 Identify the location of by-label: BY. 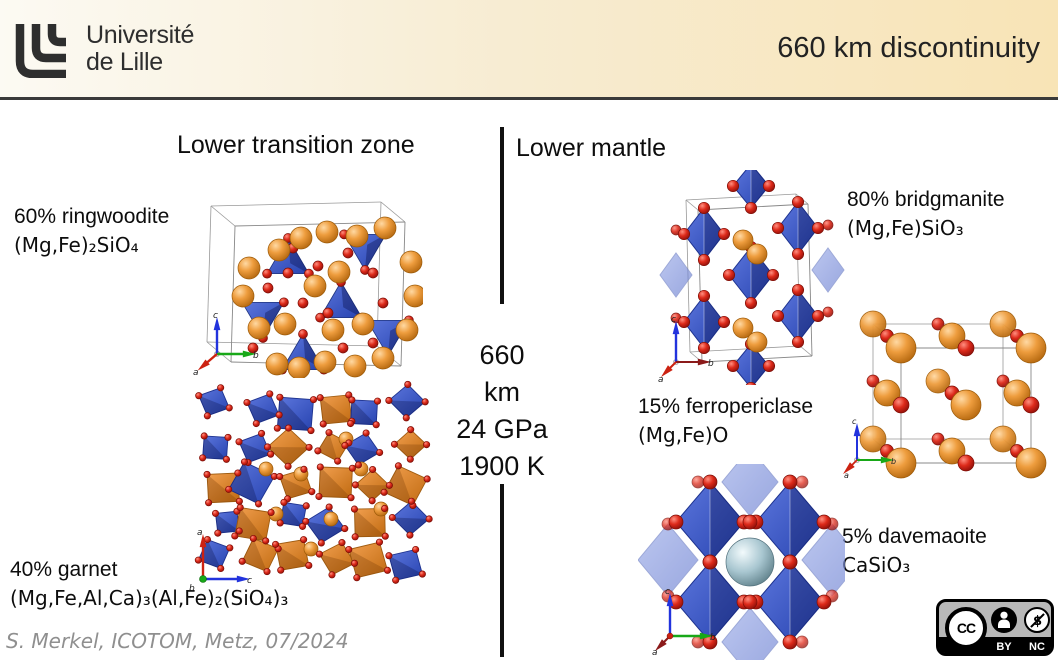
(1004, 647).